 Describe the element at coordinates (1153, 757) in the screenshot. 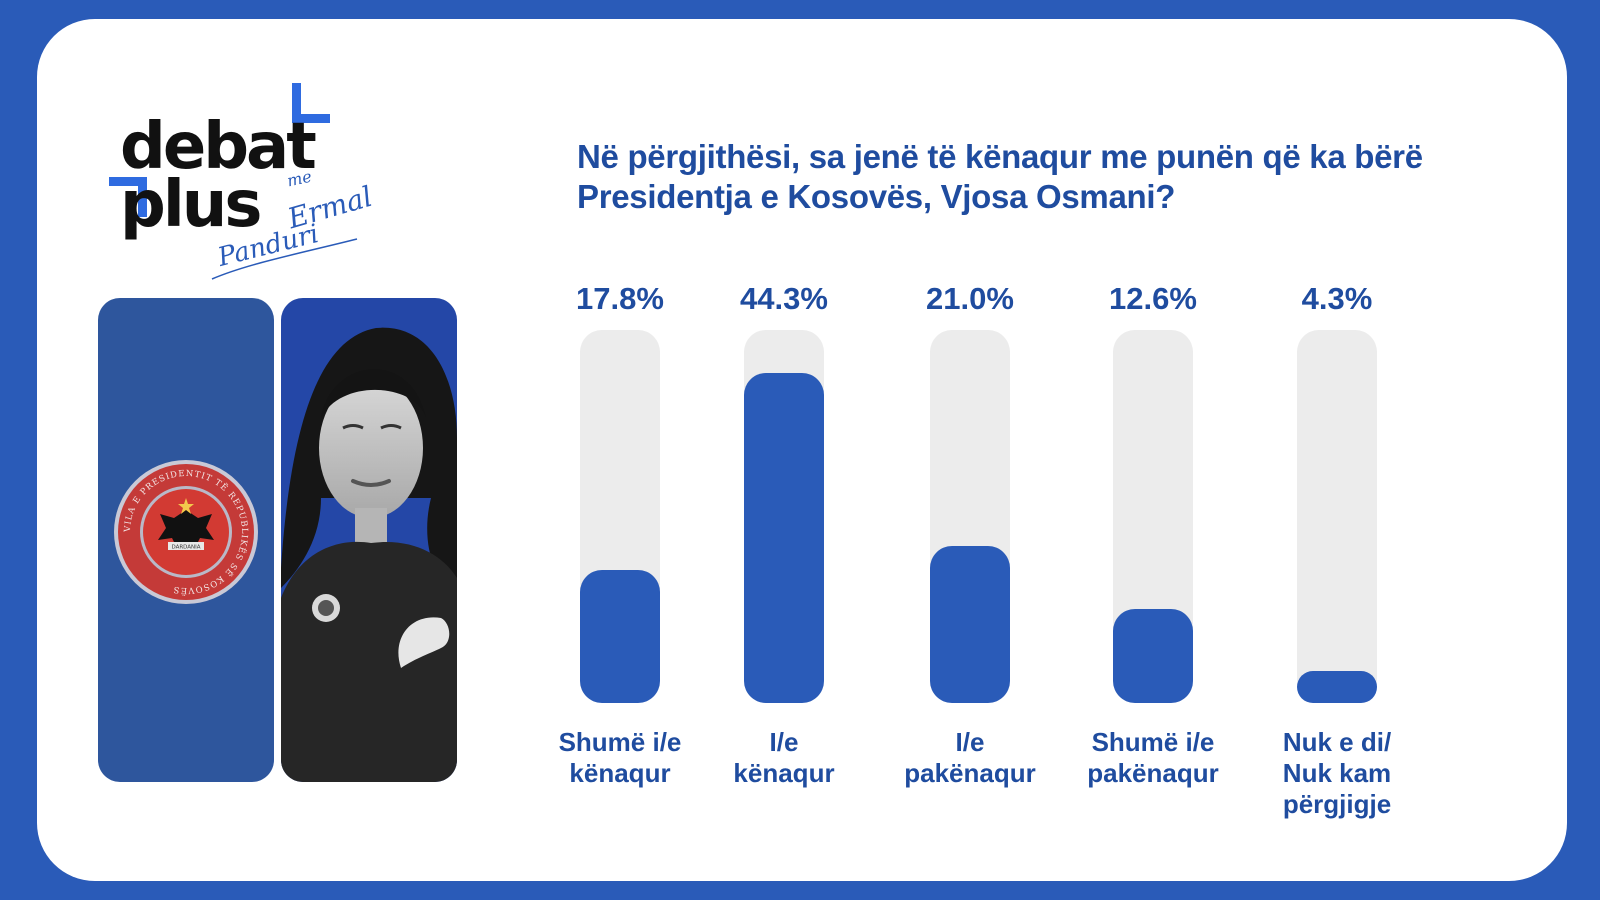

I see `category-label: Shumë i/e pakënaqur` at that location.